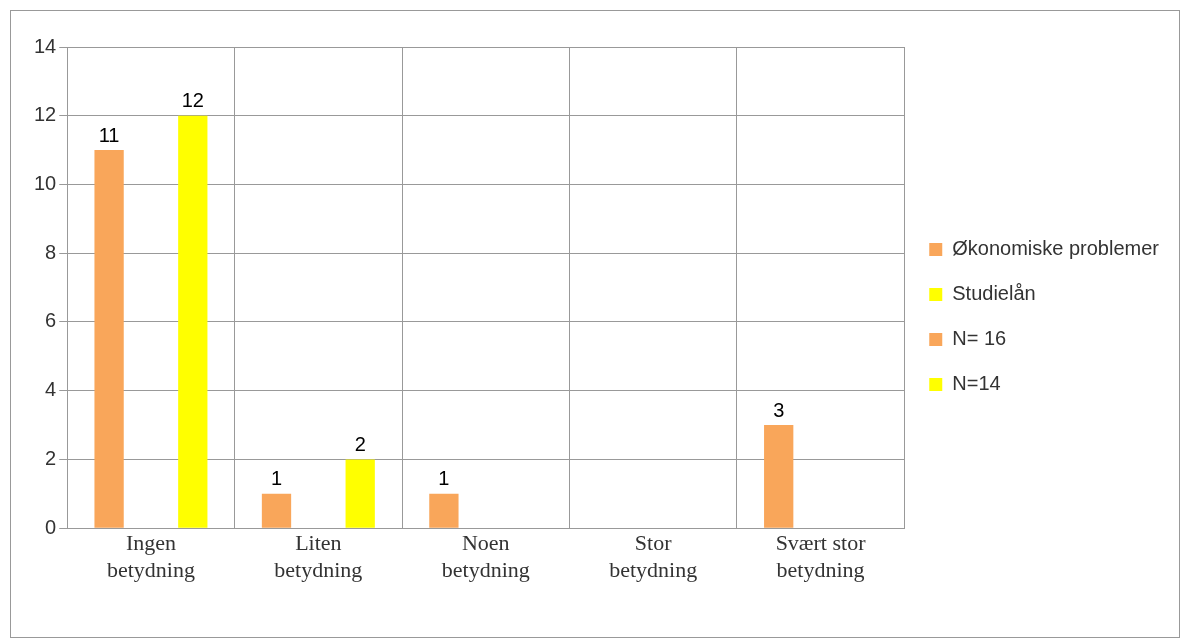 The height and width of the screenshot is (641, 1183). What do you see at coordinates (360, 443) in the screenshot?
I see `data-label: 2` at bounding box center [360, 443].